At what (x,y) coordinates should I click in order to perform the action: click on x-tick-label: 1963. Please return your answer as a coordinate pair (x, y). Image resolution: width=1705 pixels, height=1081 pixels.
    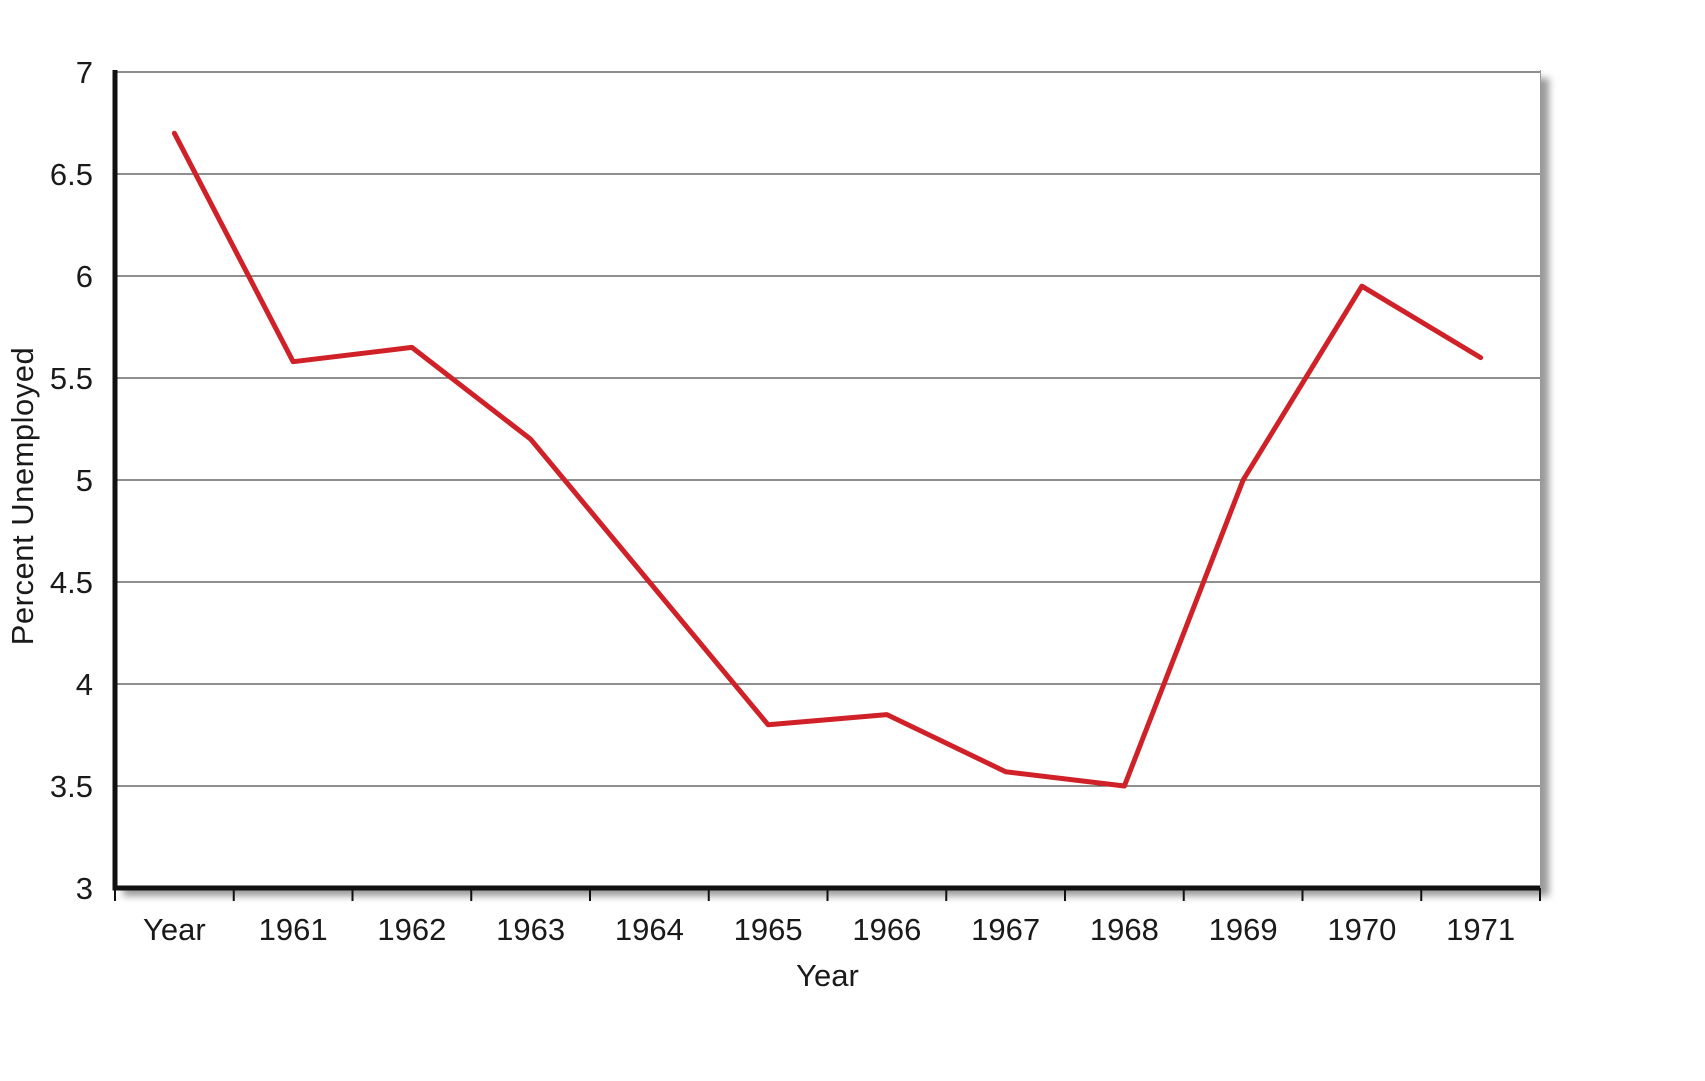
    Looking at the image, I should click on (530, 929).